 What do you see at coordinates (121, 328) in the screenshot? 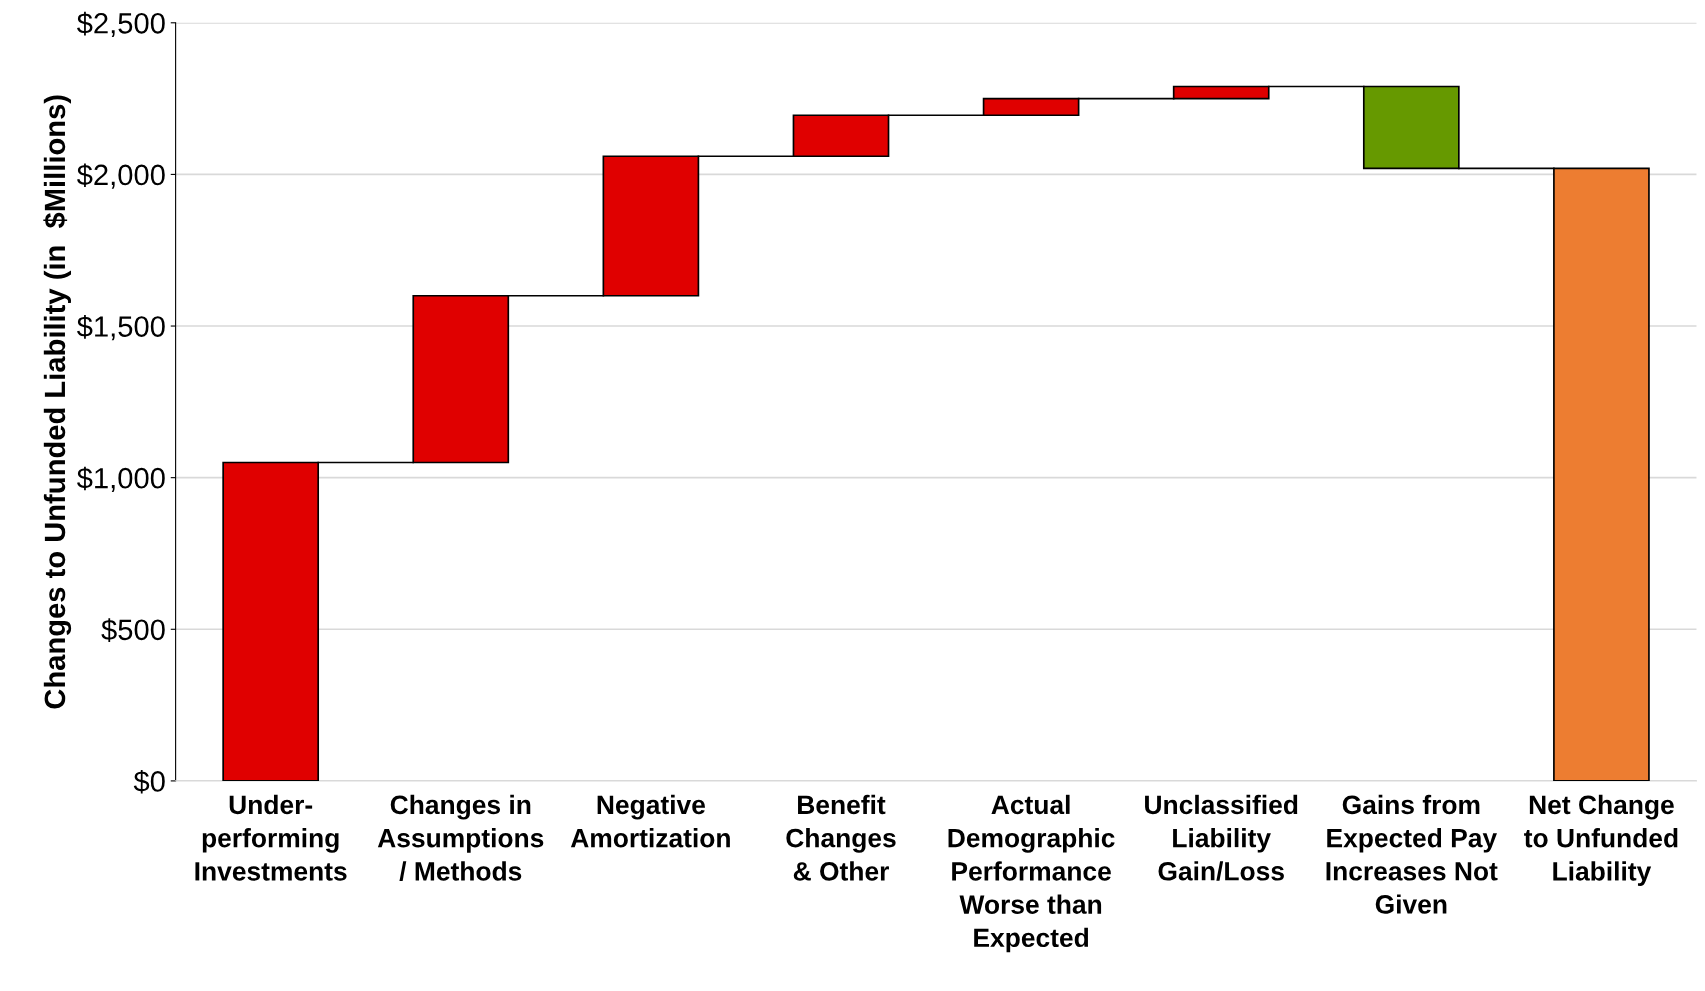
I see `y-tick-label: $1,500` at bounding box center [121, 328].